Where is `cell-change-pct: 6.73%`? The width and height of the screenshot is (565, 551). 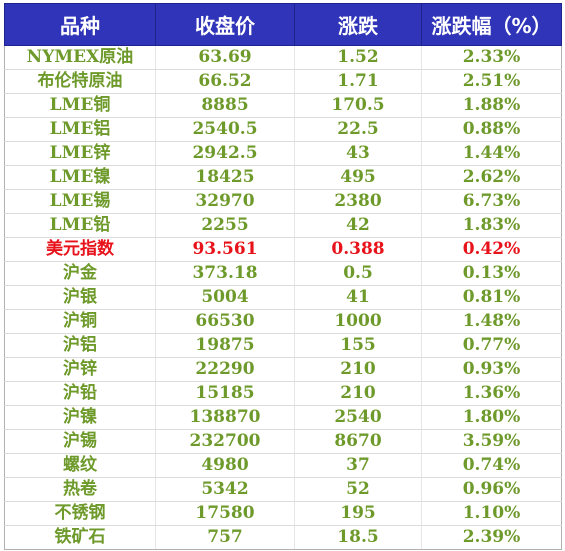 cell-change-pct: 6.73% is located at coordinates (491, 201).